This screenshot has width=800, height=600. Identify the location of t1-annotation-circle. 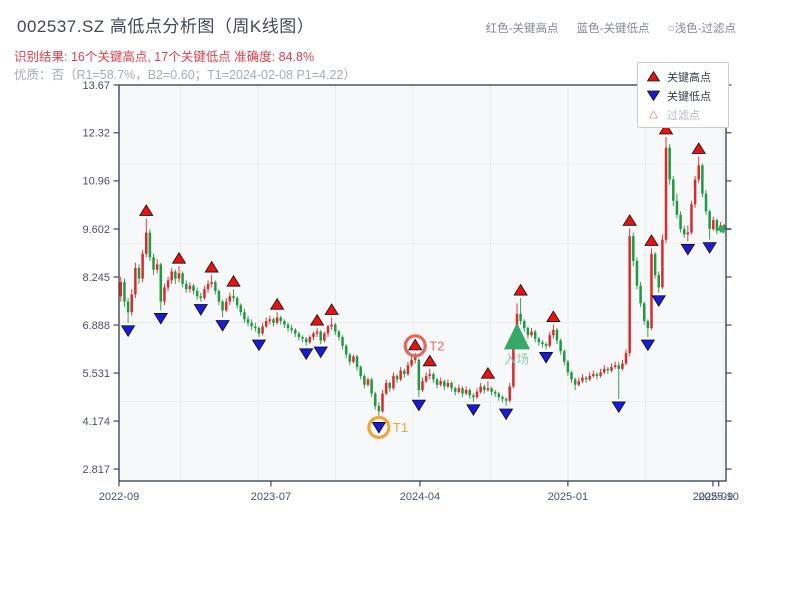
(379, 427).